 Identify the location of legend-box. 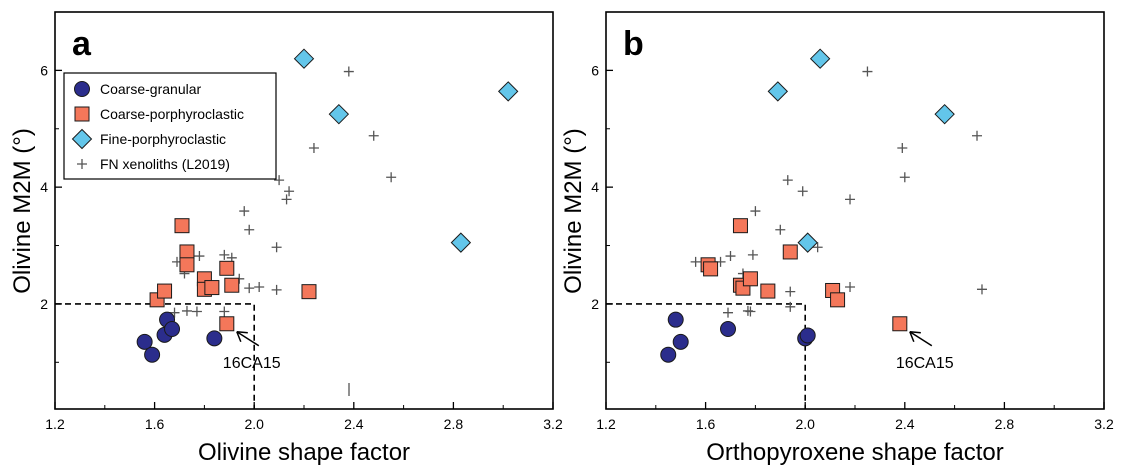
(170, 126).